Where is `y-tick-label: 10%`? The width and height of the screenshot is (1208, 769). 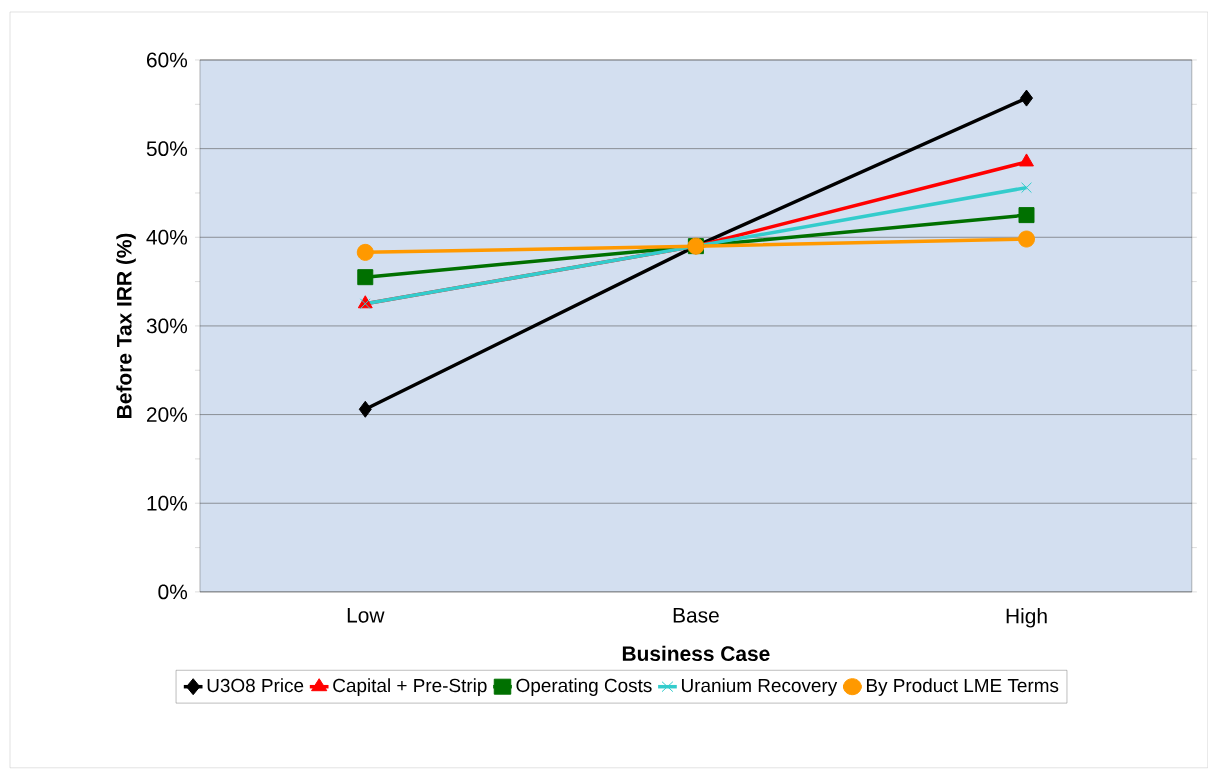 y-tick-label: 10% is located at coordinates (167, 503).